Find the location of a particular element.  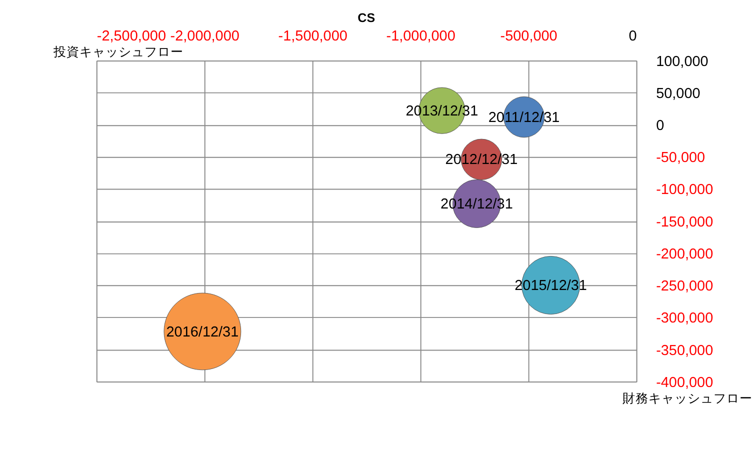

y-tick-label: -400,000 is located at coordinates (685, 382).